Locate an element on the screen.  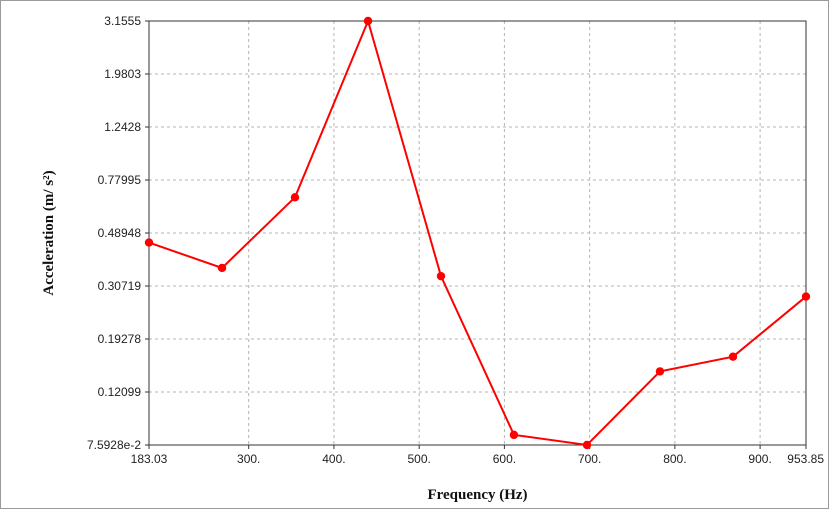
x-tick-label: 400. is located at coordinates (333, 459).